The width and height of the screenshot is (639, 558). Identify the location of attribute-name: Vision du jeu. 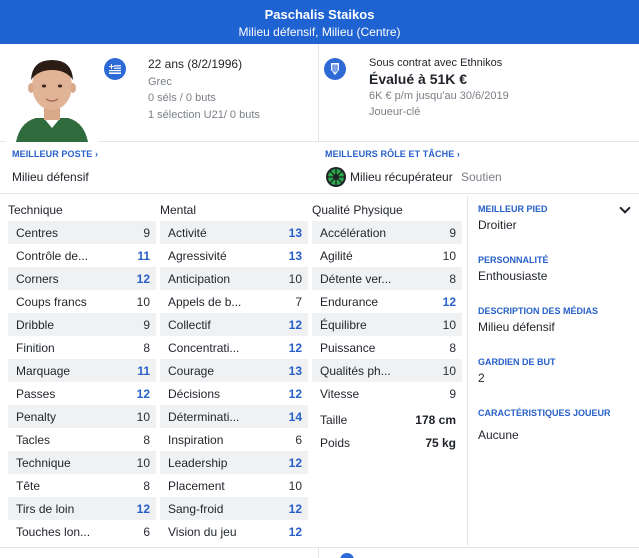
(202, 532).